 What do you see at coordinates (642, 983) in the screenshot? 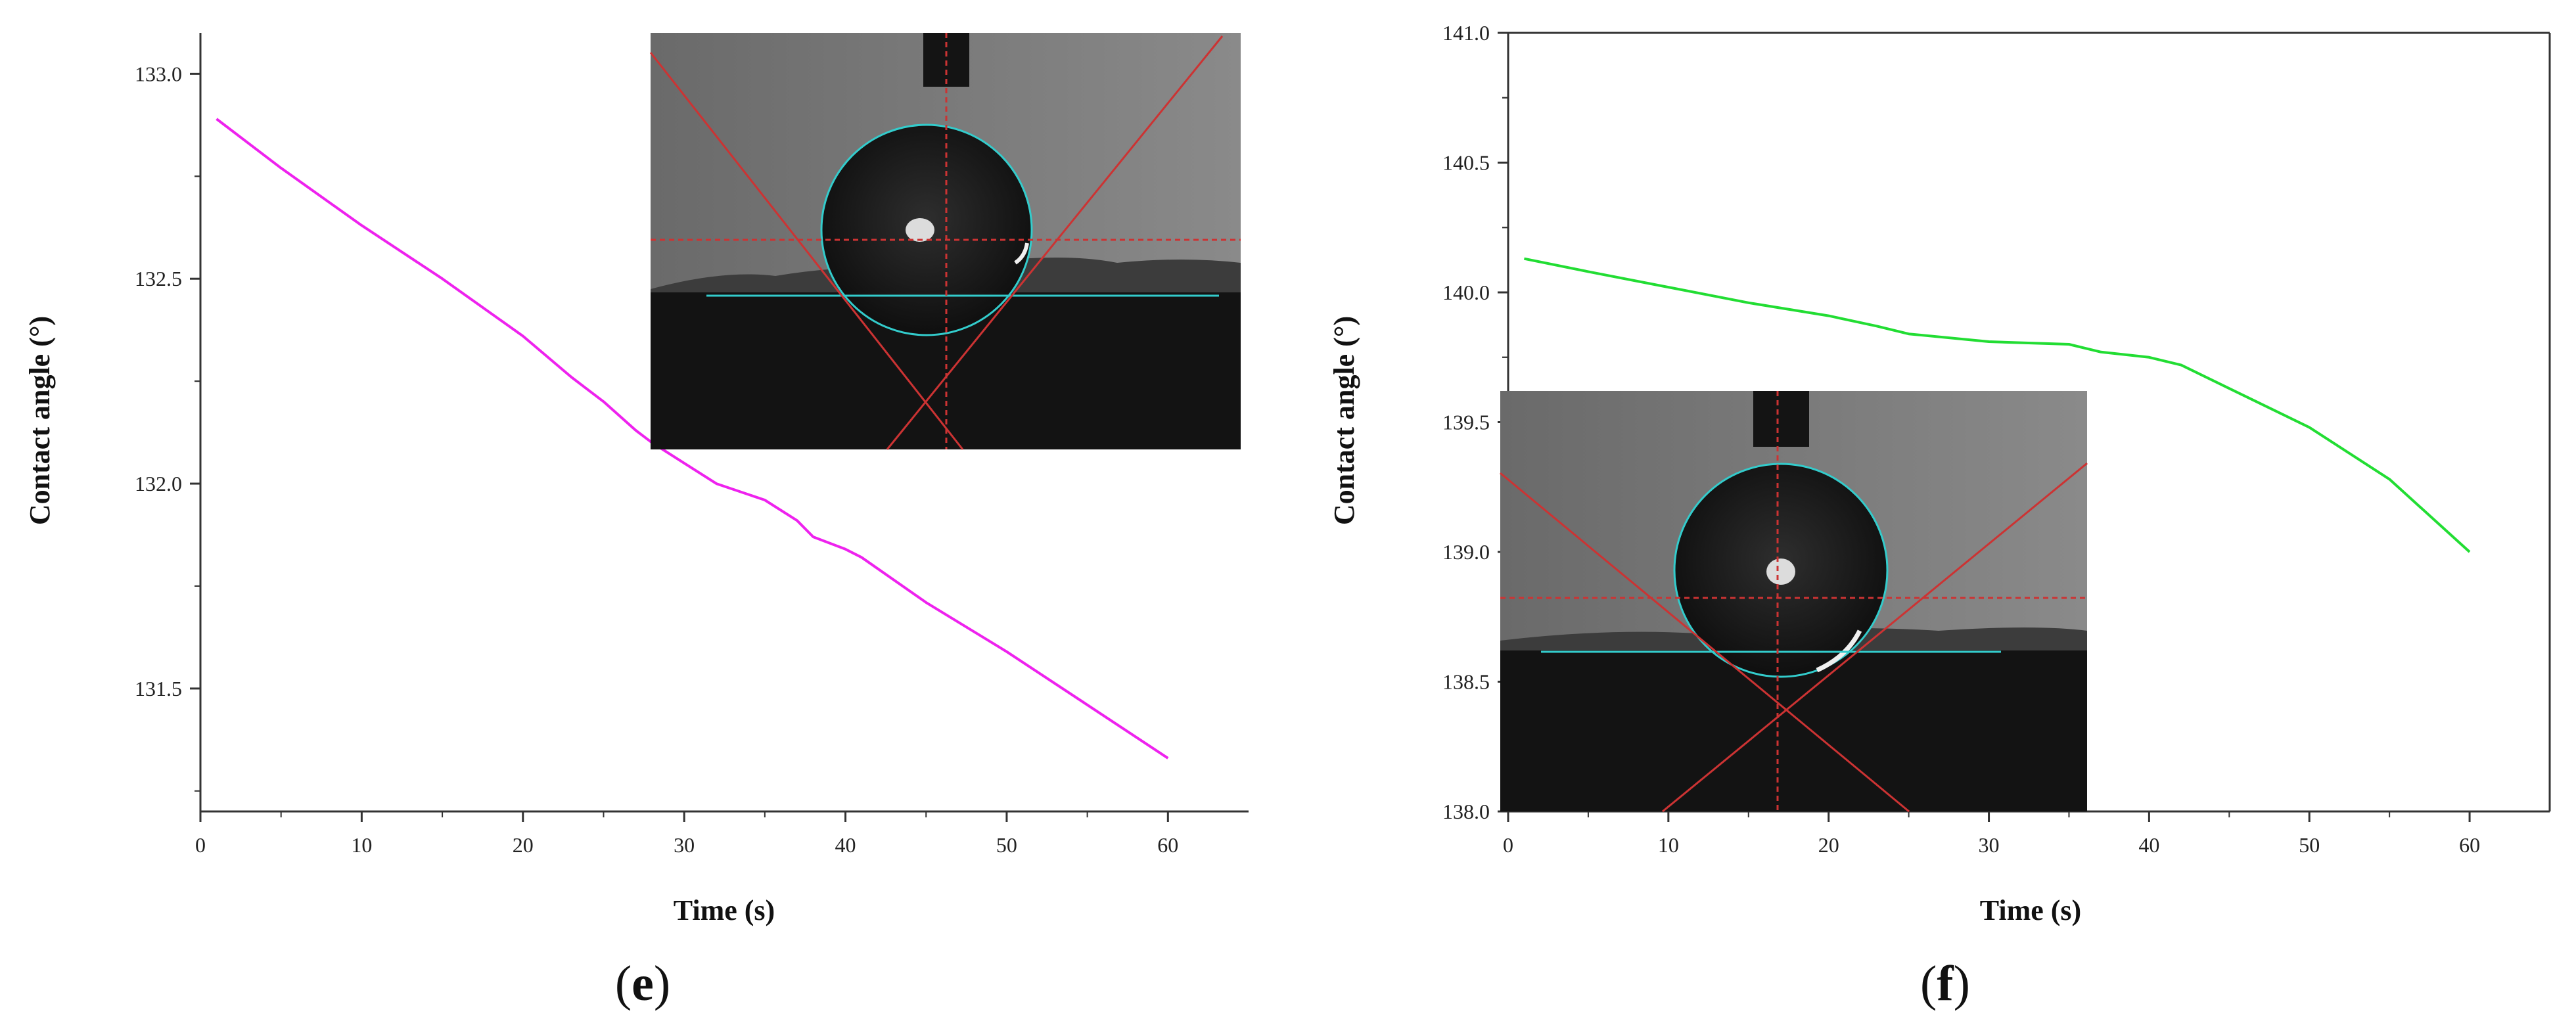
I see `panel-label-e: (e)` at bounding box center [642, 983].